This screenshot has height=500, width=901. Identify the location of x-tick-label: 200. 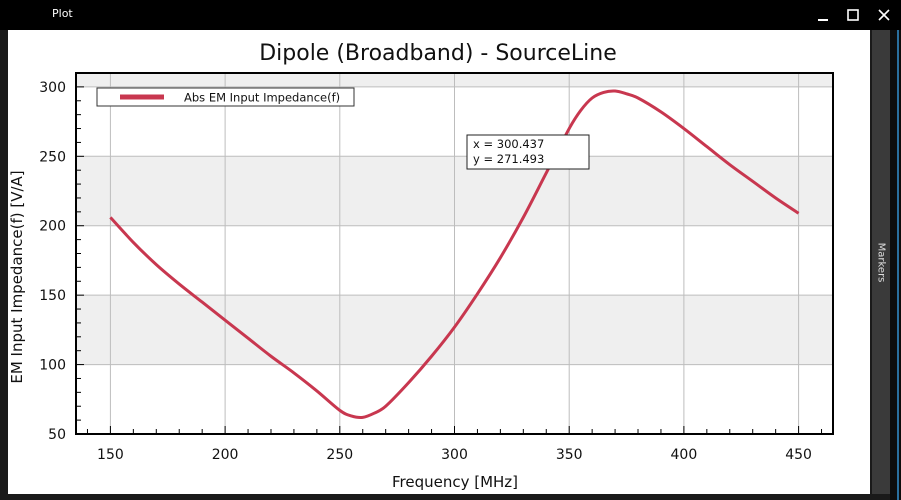
(225, 455).